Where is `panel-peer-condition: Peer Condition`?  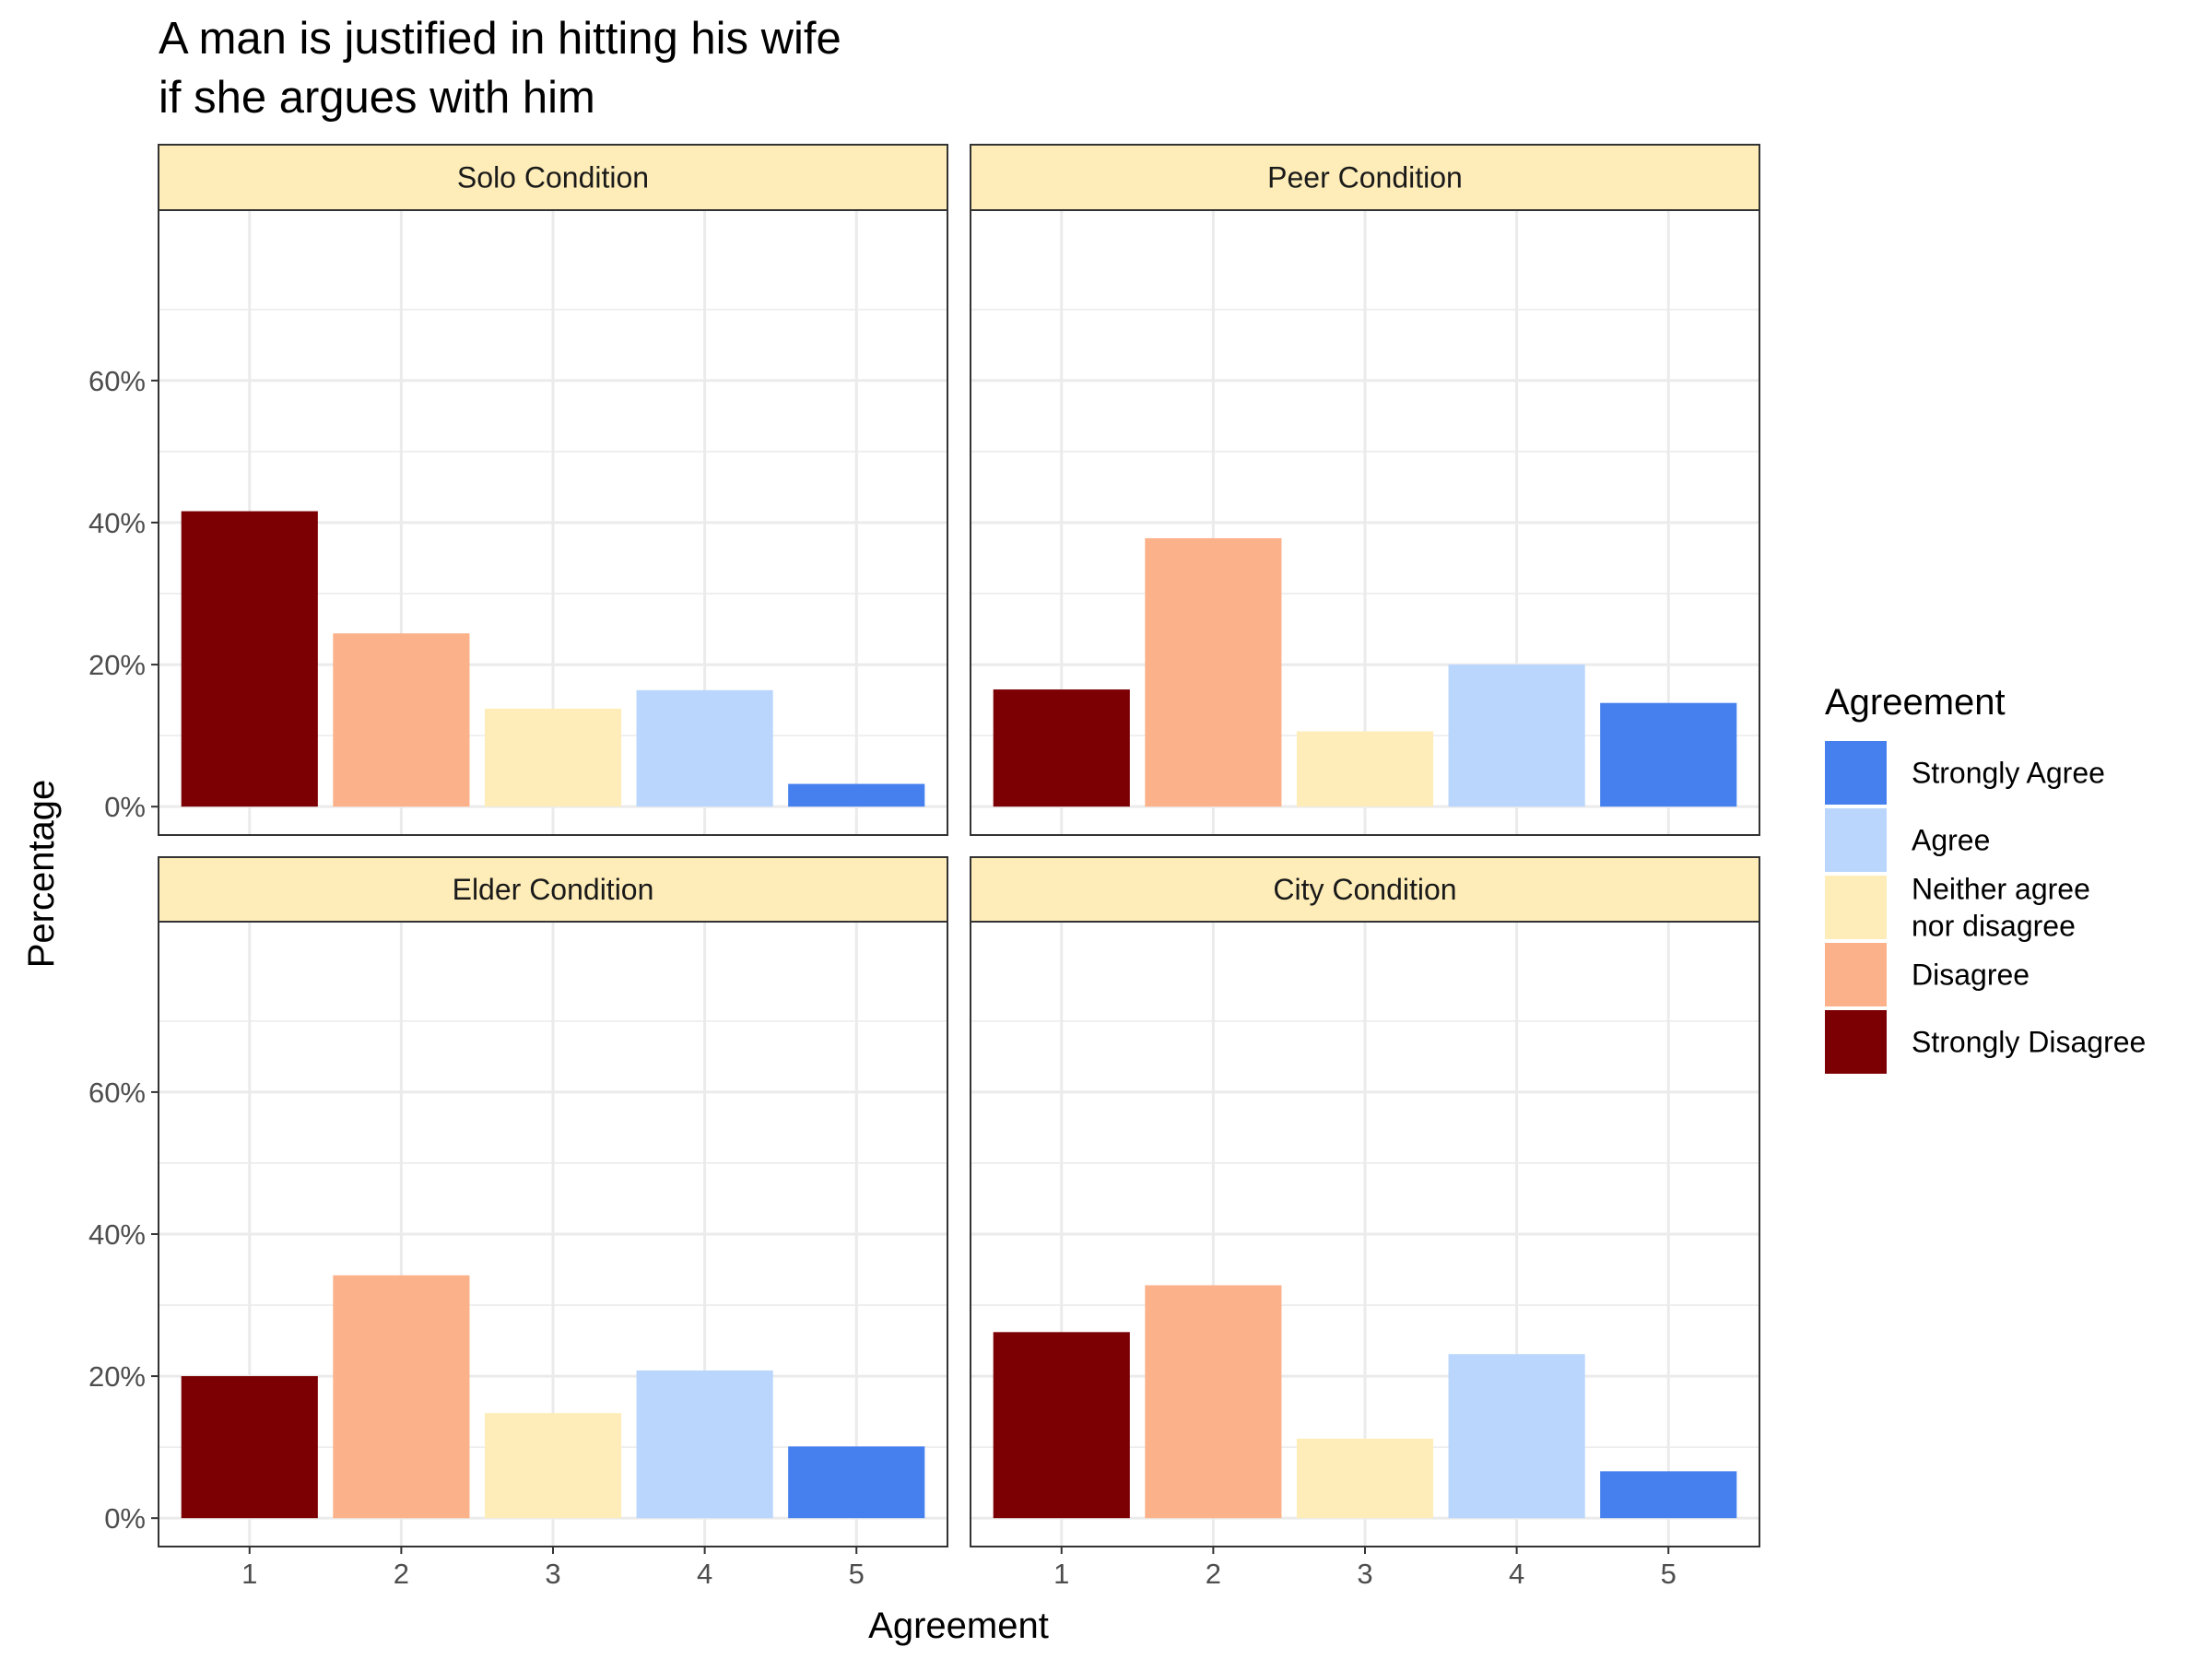
panel-peer-condition: Peer Condition is located at coordinates (1365, 490).